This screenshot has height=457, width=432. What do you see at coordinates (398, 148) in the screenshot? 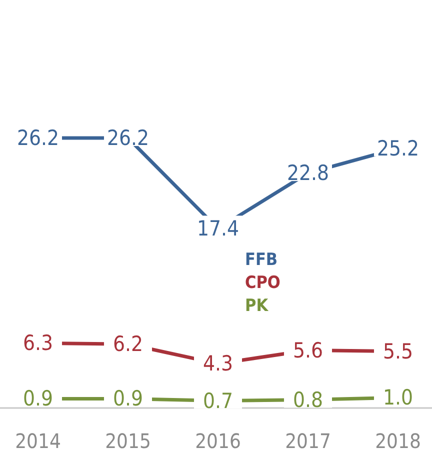
I see `data-label: 25.2` at bounding box center [398, 148].